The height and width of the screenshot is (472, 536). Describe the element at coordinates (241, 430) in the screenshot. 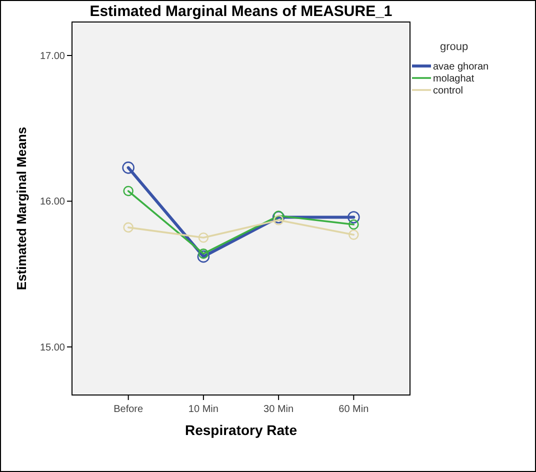

I see `x-axis-title: Respiratory Rate` at that location.